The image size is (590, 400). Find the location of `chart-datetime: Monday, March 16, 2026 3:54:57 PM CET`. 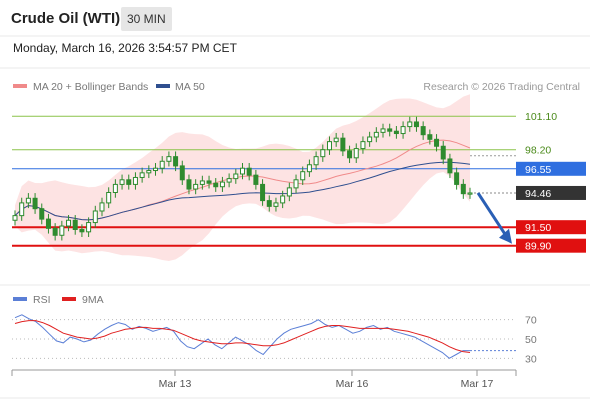

chart-datetime: Monday, March 16, 2026 3:54:57 PM CET is located at coordinates (125, 48).